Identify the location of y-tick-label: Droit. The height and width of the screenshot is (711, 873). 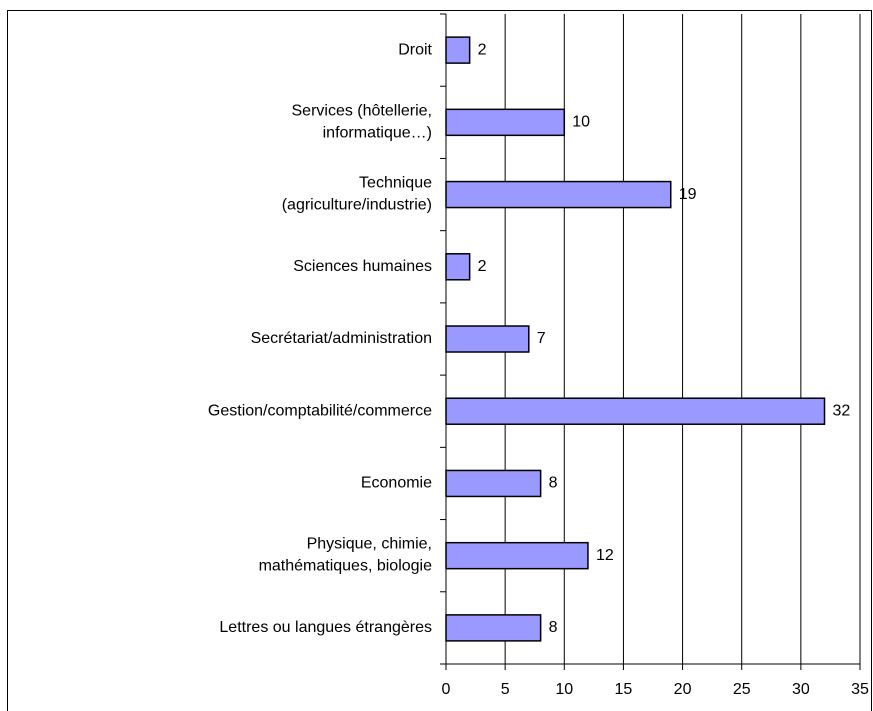
(415, 49).